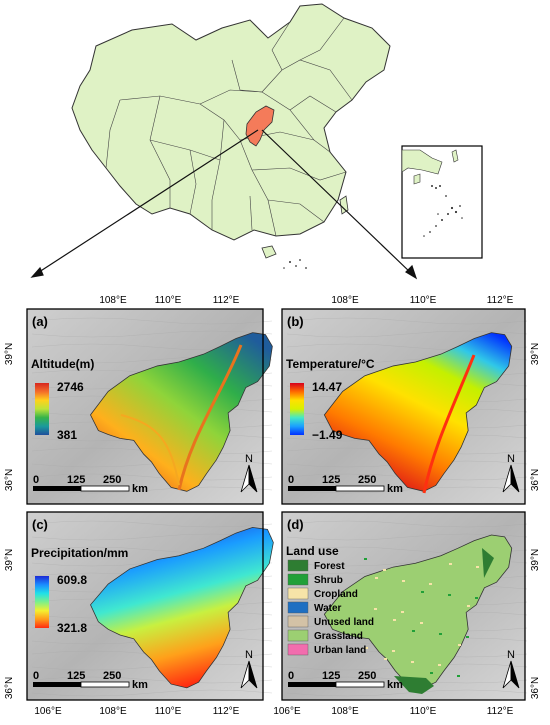 The image size is (550, 725). I want to click on scattered-islands, so click(295, 264).